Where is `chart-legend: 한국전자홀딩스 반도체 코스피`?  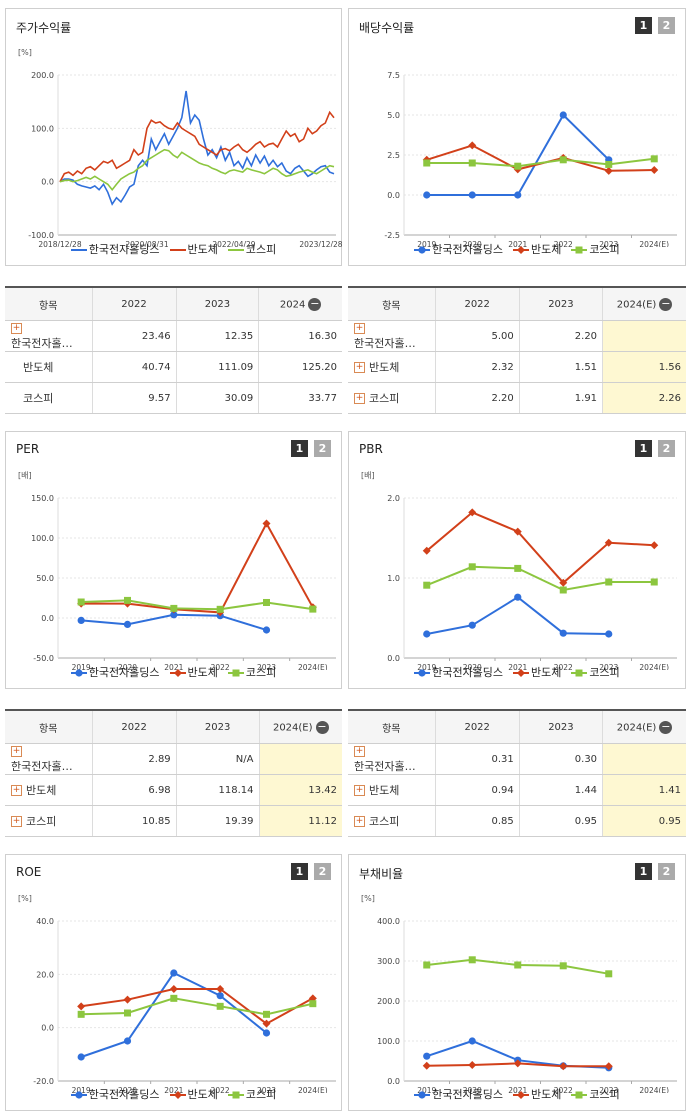 chart-legend: 한국전자홀딩스 반도체 코스피 is located at coordinates (173, 672).